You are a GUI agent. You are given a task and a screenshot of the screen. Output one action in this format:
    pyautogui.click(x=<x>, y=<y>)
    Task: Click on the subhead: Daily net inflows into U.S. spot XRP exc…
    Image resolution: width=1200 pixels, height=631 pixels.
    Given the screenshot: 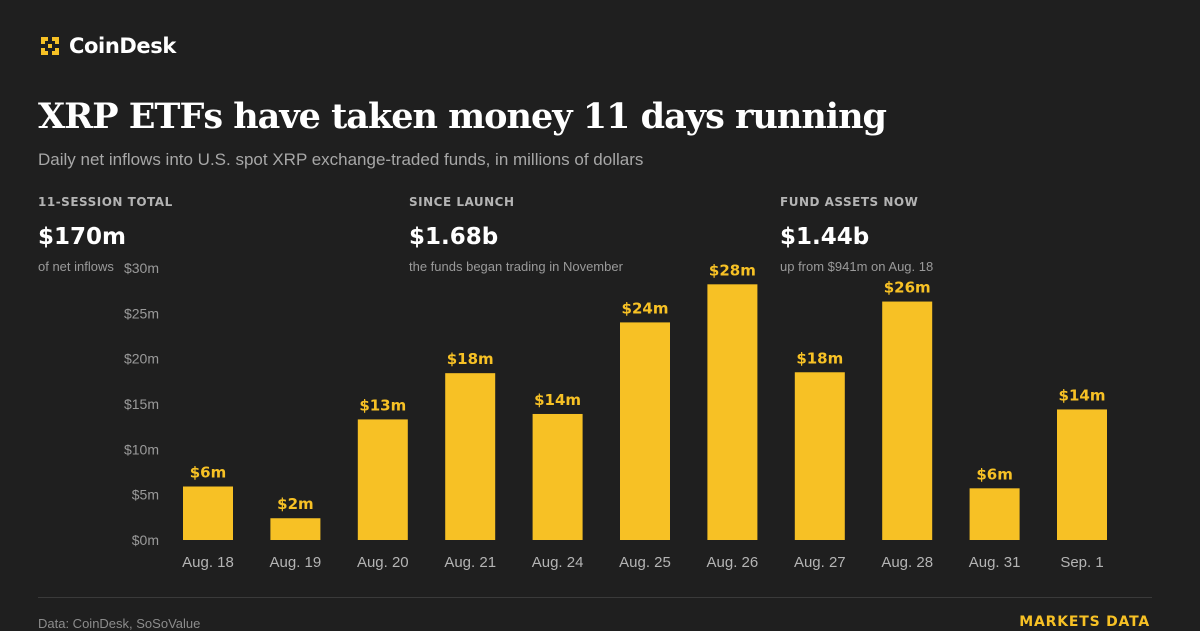 What is the action you would take?
    pyautogui.click(x=341, y=159)
    